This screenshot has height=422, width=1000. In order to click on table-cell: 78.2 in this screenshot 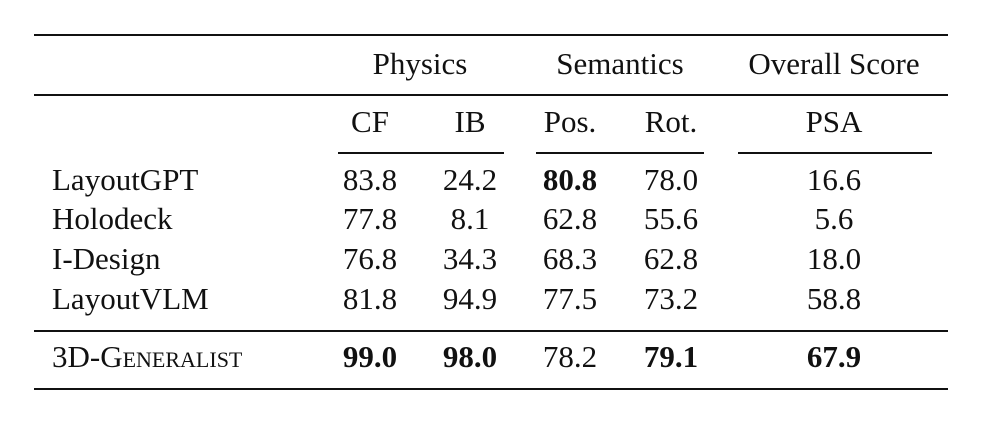, I will do `click(570, 356)`.